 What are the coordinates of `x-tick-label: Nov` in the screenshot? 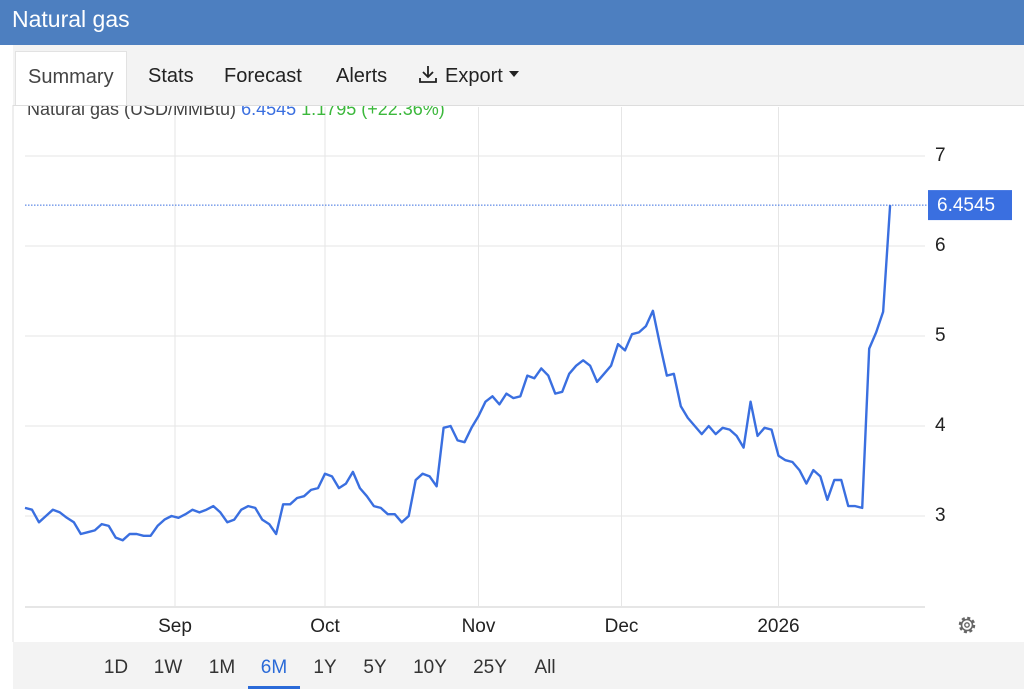 It's located at (479, 626).